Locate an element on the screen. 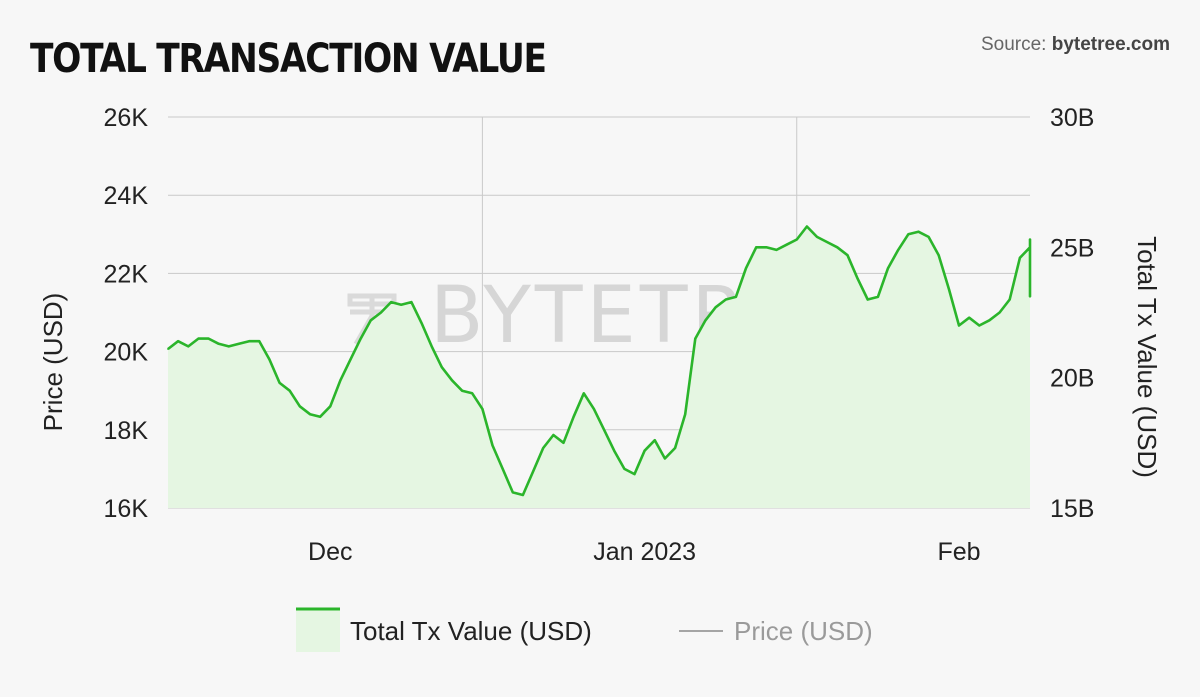 The height and width of the screenshot is (697, 1200). right-tick-label: 20B is located at coordinates (1072, 379).